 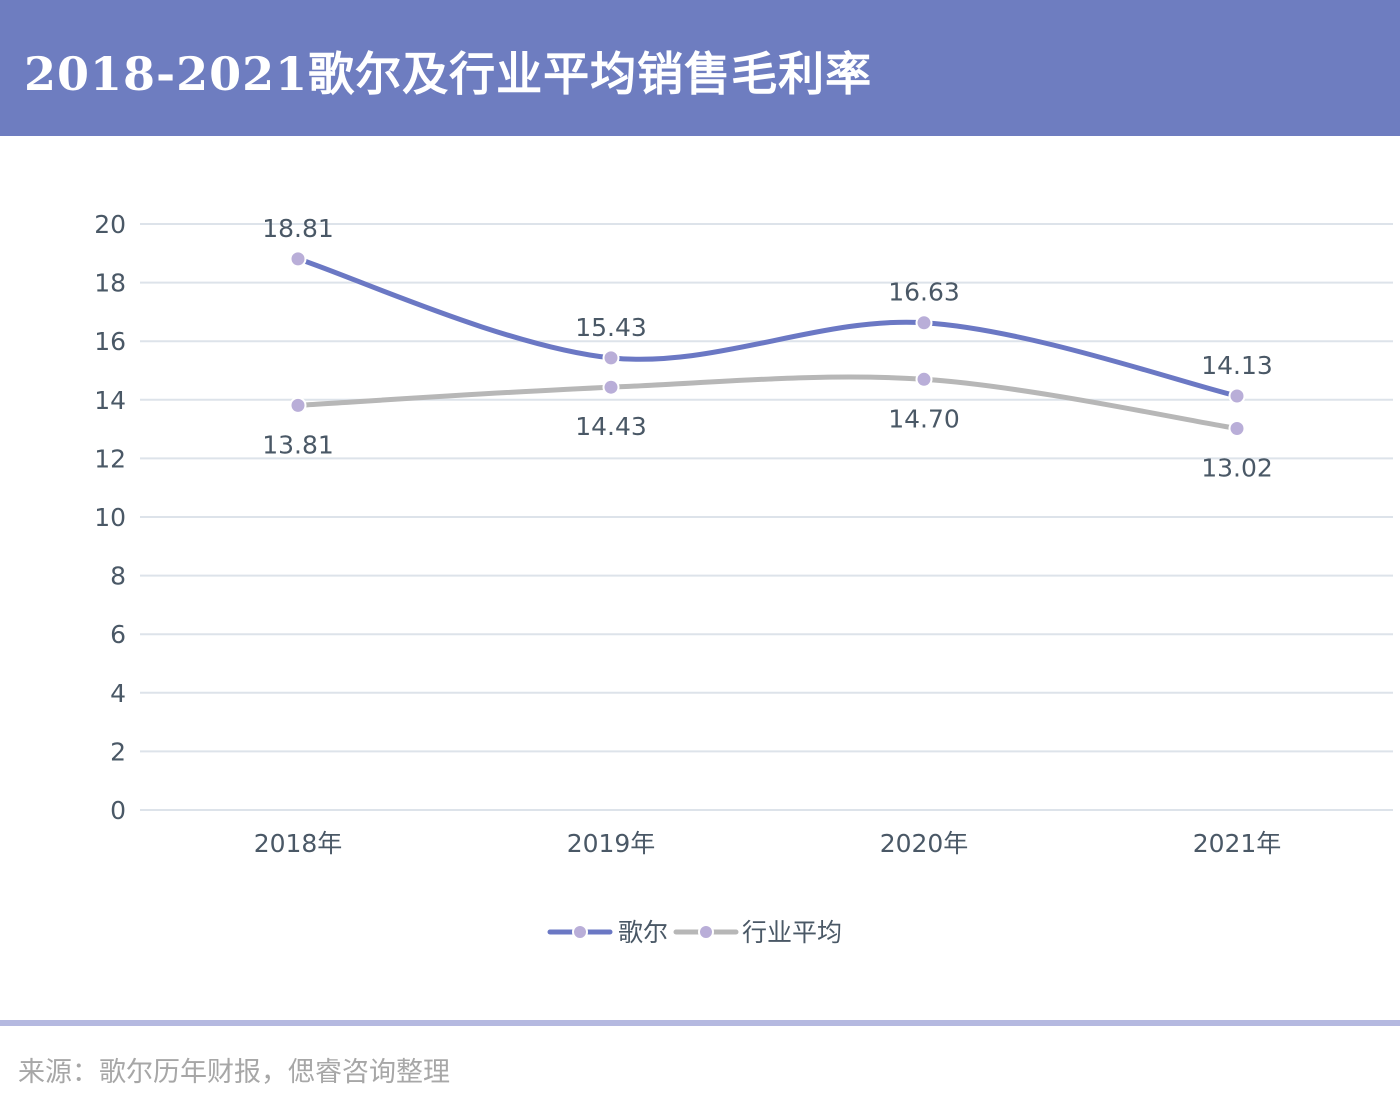 I want to click on data-label: 14.43, so click(x=611, y=426).